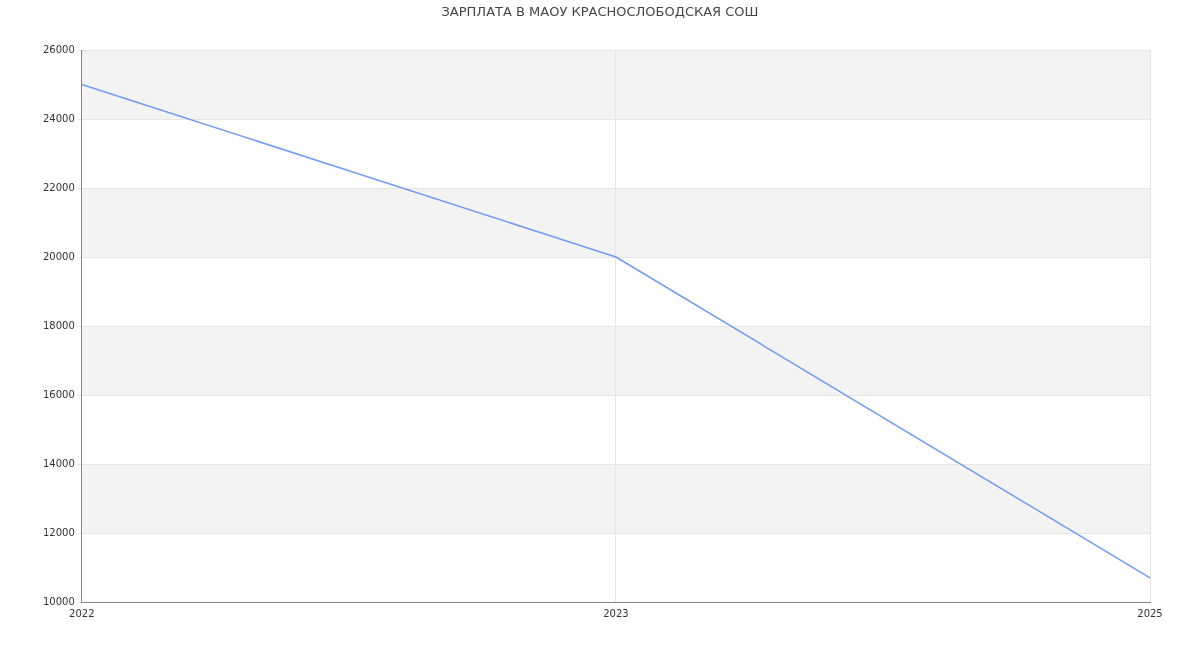 The width and height of the screenshot is (1200, 650). What do you see at coordinates (59, 463) in the screenshot?
I see `y-tick-label: 14000` at bounding box center [59, 463].